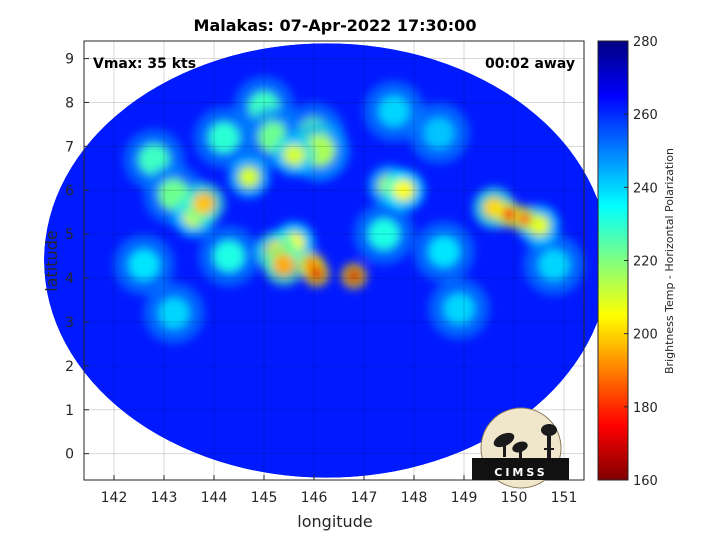  What do you see at coordinates (414, 498) in the screenshot?
I see `x-tick-label: 148` at bounding box center [414, 498].